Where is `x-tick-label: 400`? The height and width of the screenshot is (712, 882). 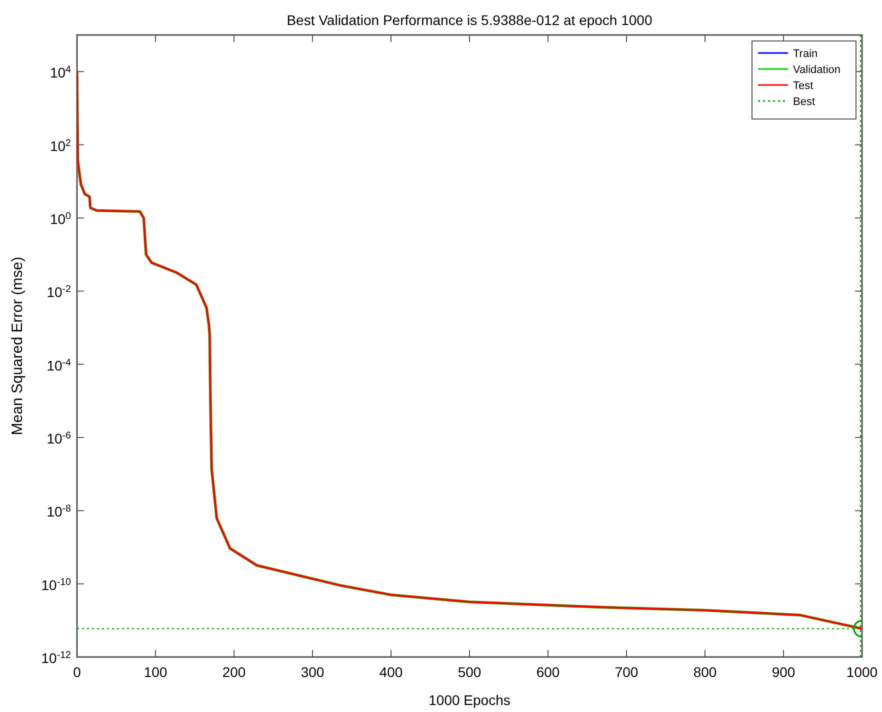 x-tick-label: 400 is located at coordinates (391, 672).